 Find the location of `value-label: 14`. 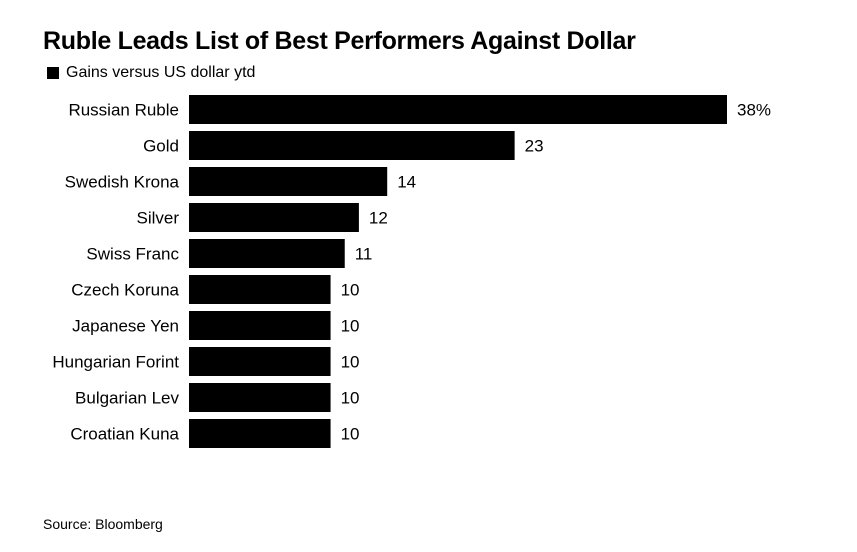

value-label: 14 is located at coordinates (406, 182).